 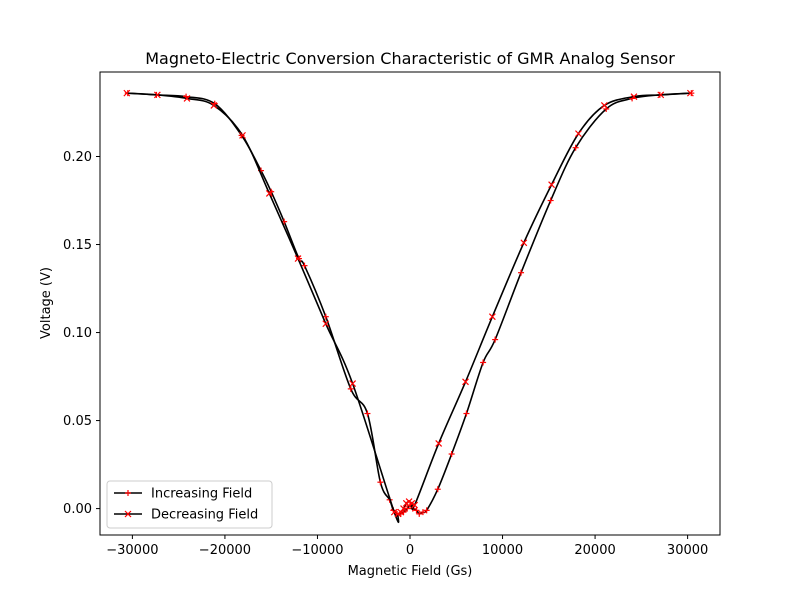 I want to click on y-axis-ticks: 0.00 0.05 0.10 0.15 0.20, so click(x=81, y=333).